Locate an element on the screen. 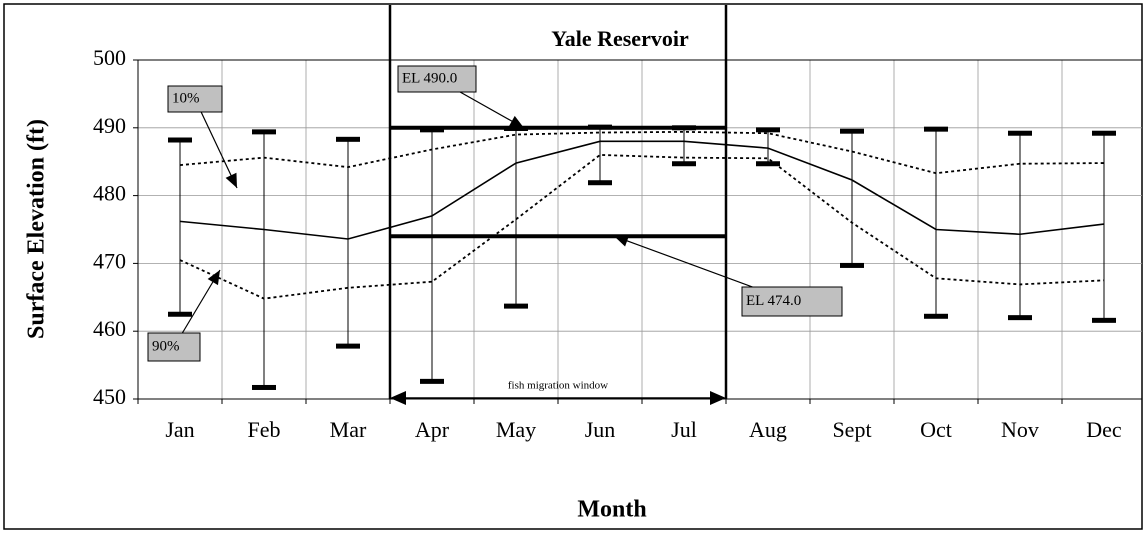 The image size is (1144, 533). y-tick-label: 450 is located at coordinates (109, 396).